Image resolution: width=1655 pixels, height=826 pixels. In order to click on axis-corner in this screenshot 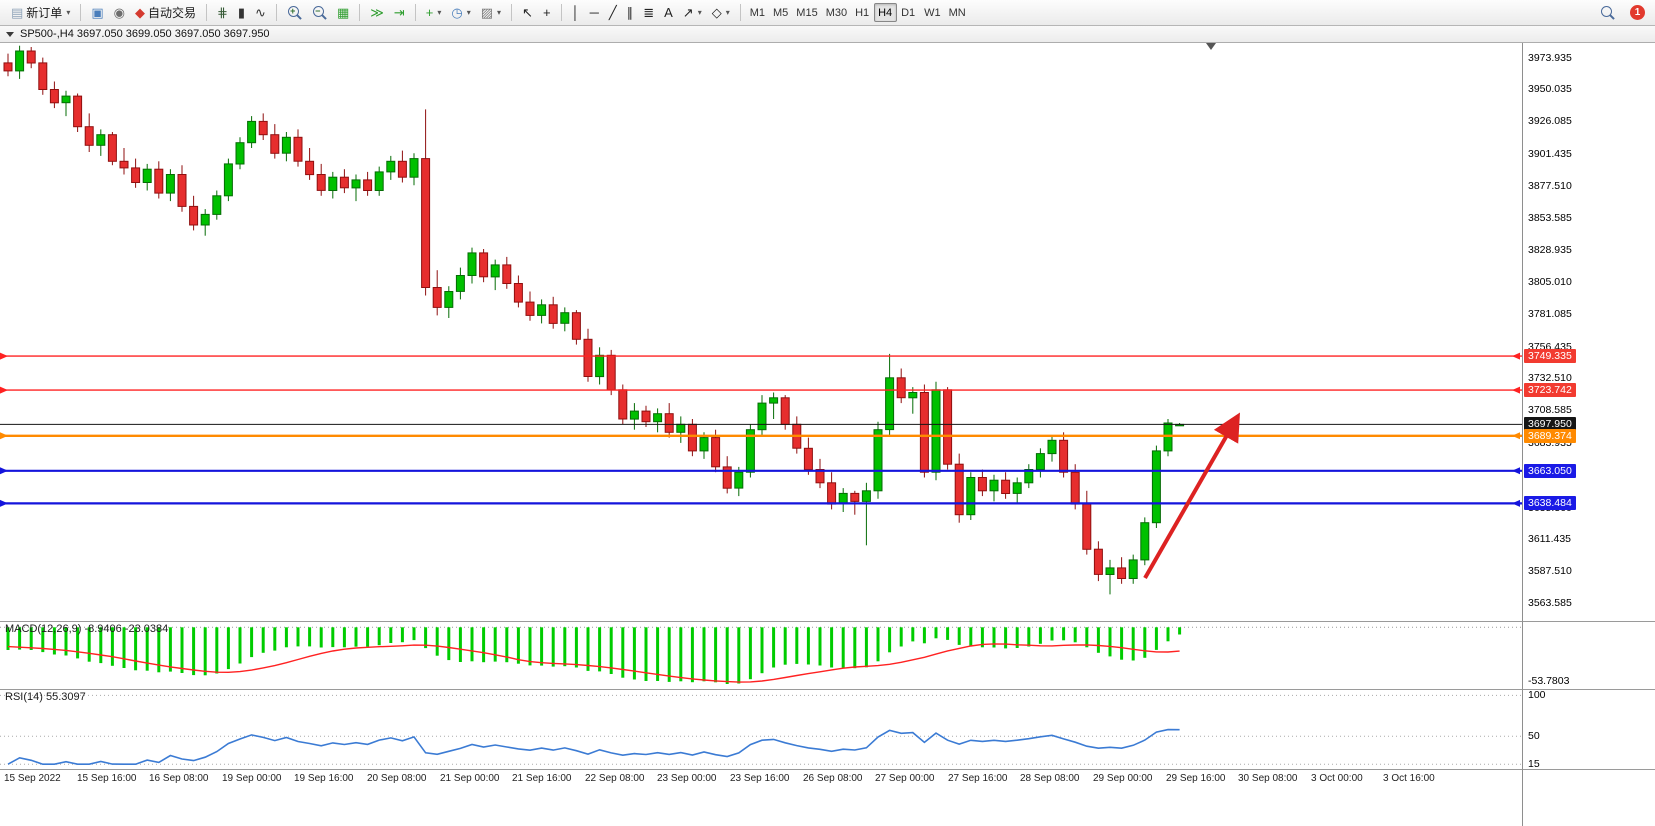, I will do `click(1588, 797)`.